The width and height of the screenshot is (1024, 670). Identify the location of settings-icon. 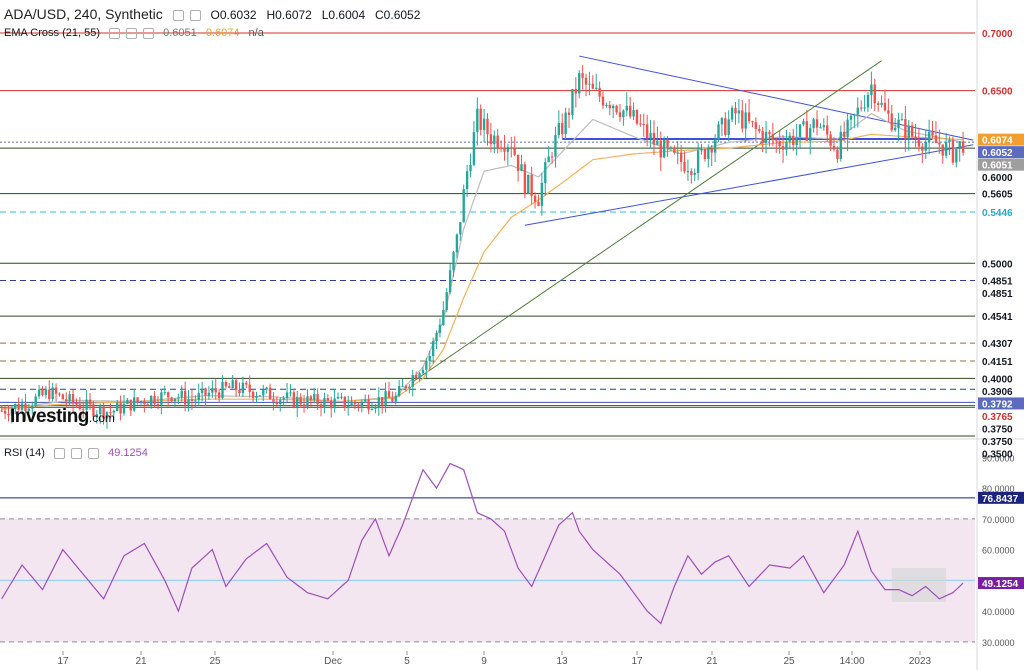
(178, 15).